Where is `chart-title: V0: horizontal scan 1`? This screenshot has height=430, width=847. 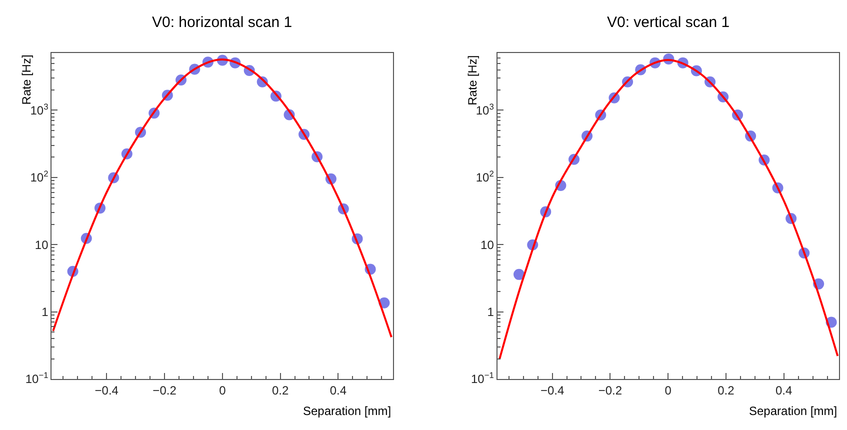 chart-title: V0: horizontal scan 1 is located at coordinates (222, 22).